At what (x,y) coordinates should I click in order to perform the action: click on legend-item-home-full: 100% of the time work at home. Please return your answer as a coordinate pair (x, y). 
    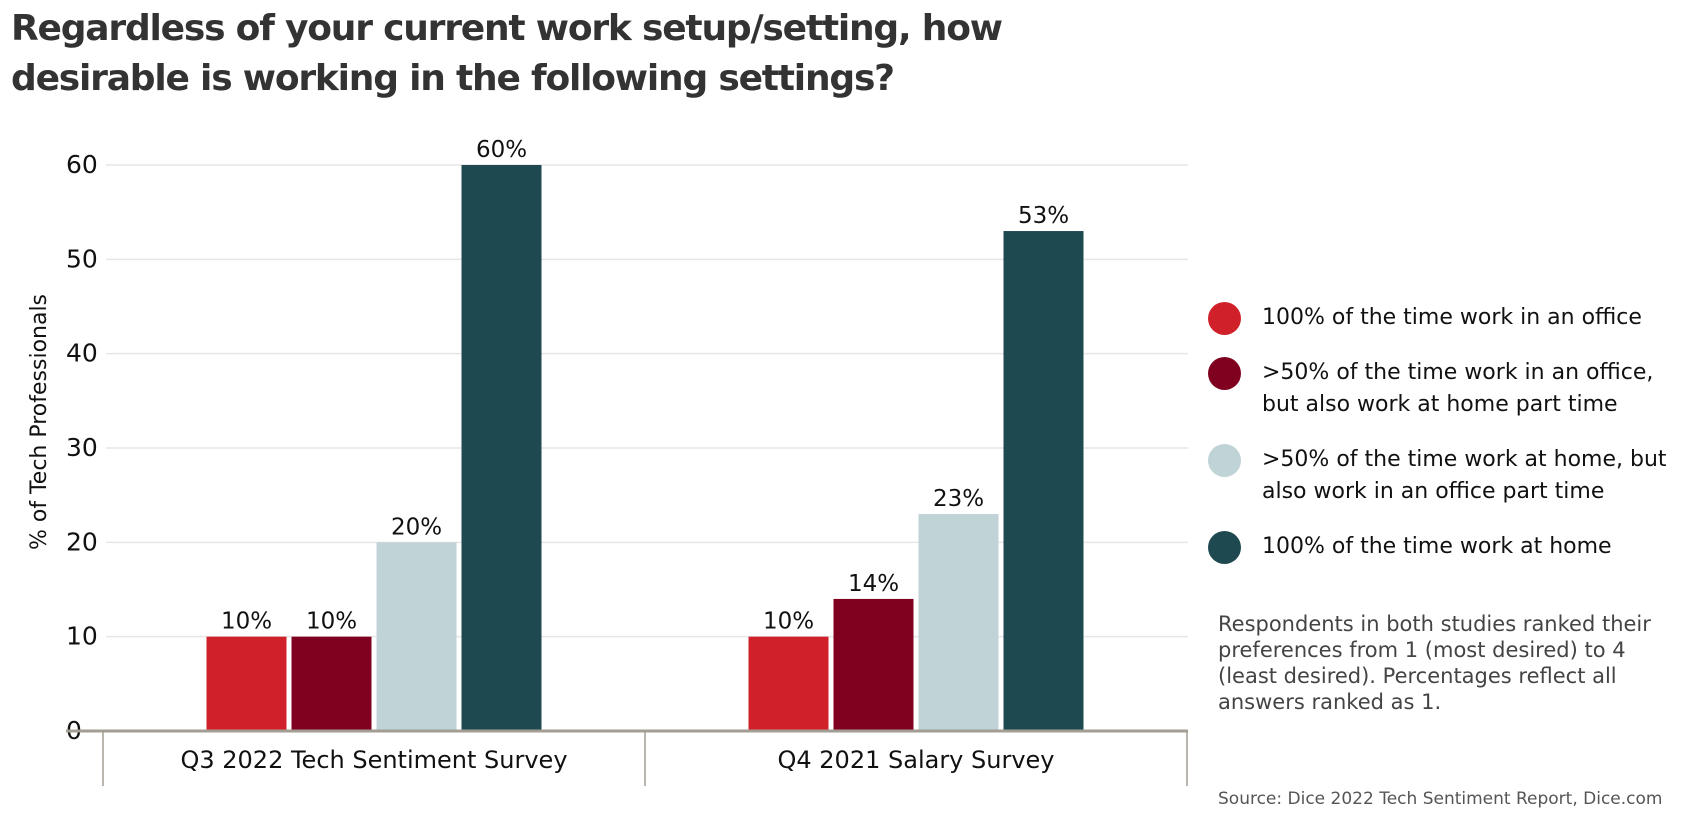
    Looking at the image, I should click on (1448, 547).